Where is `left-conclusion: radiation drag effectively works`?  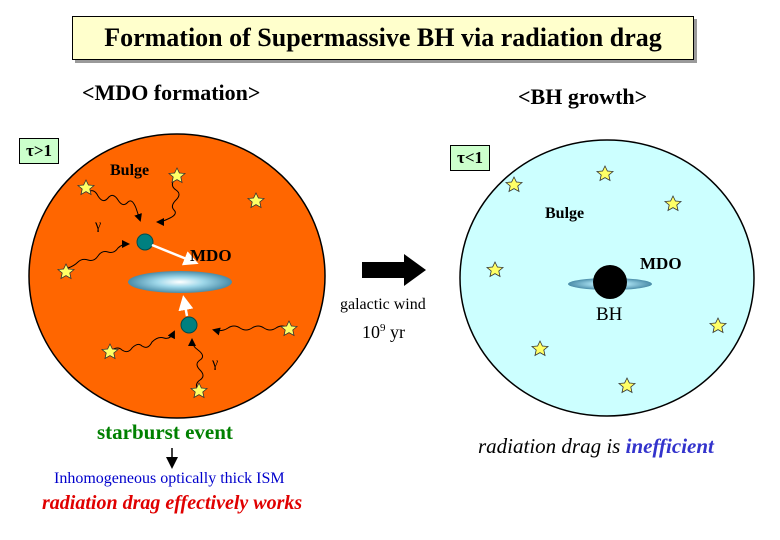 left-conclusion: radiation drag effectively works is located at coordinates (172, 503).